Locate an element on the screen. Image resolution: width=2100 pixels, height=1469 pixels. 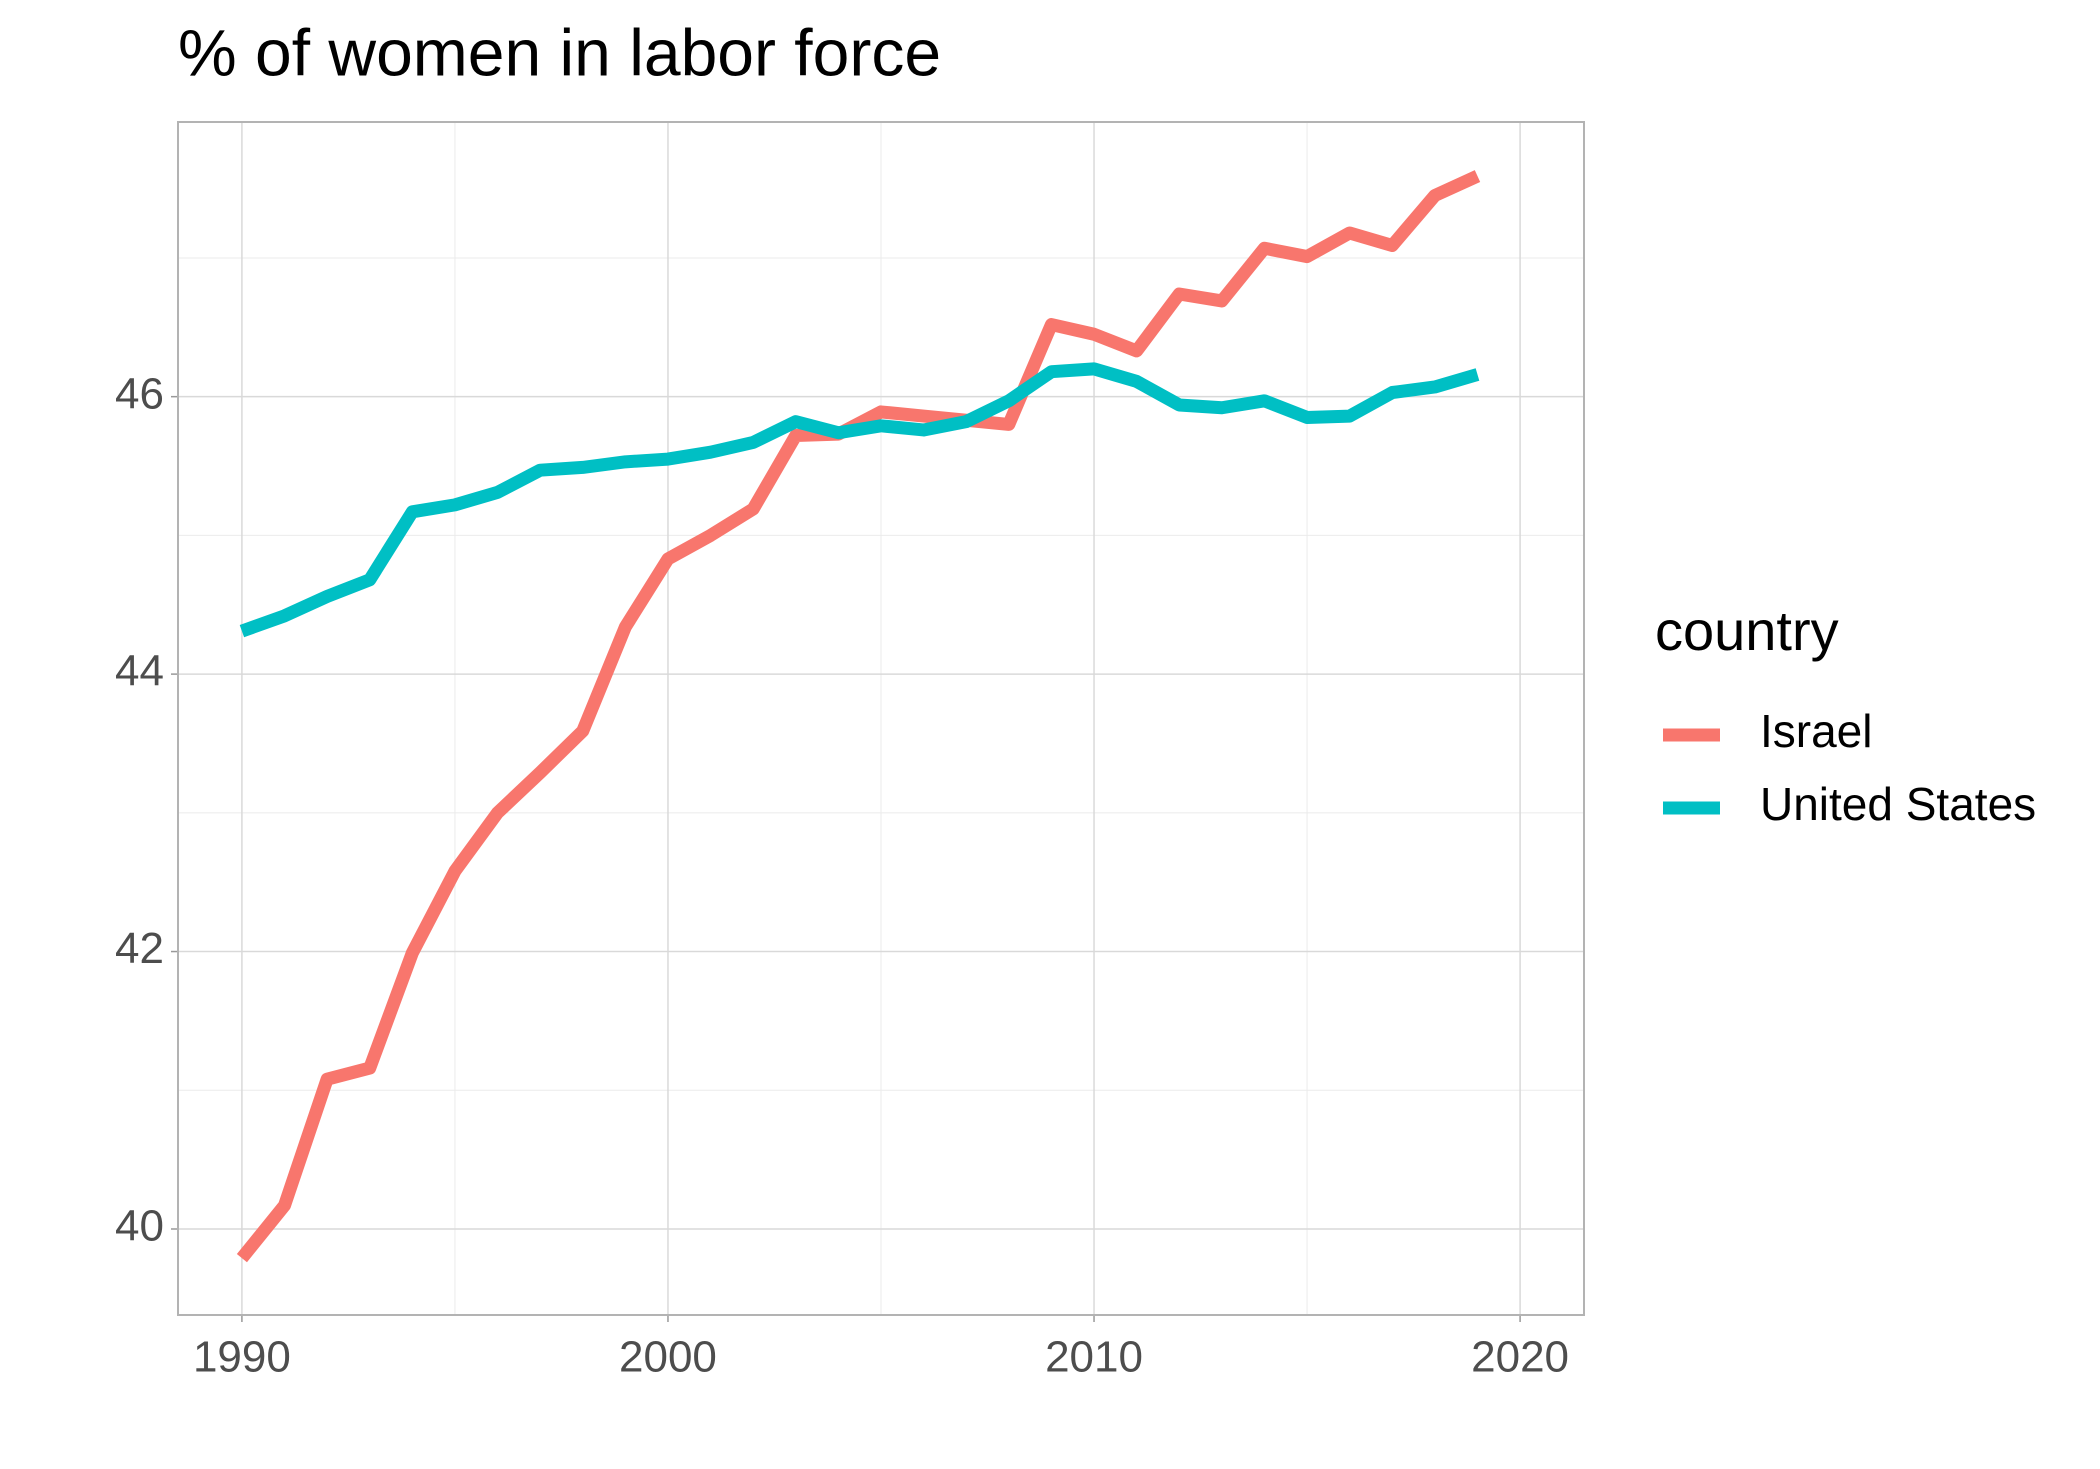
legend-title: country is located at coordinates (1747, 630).